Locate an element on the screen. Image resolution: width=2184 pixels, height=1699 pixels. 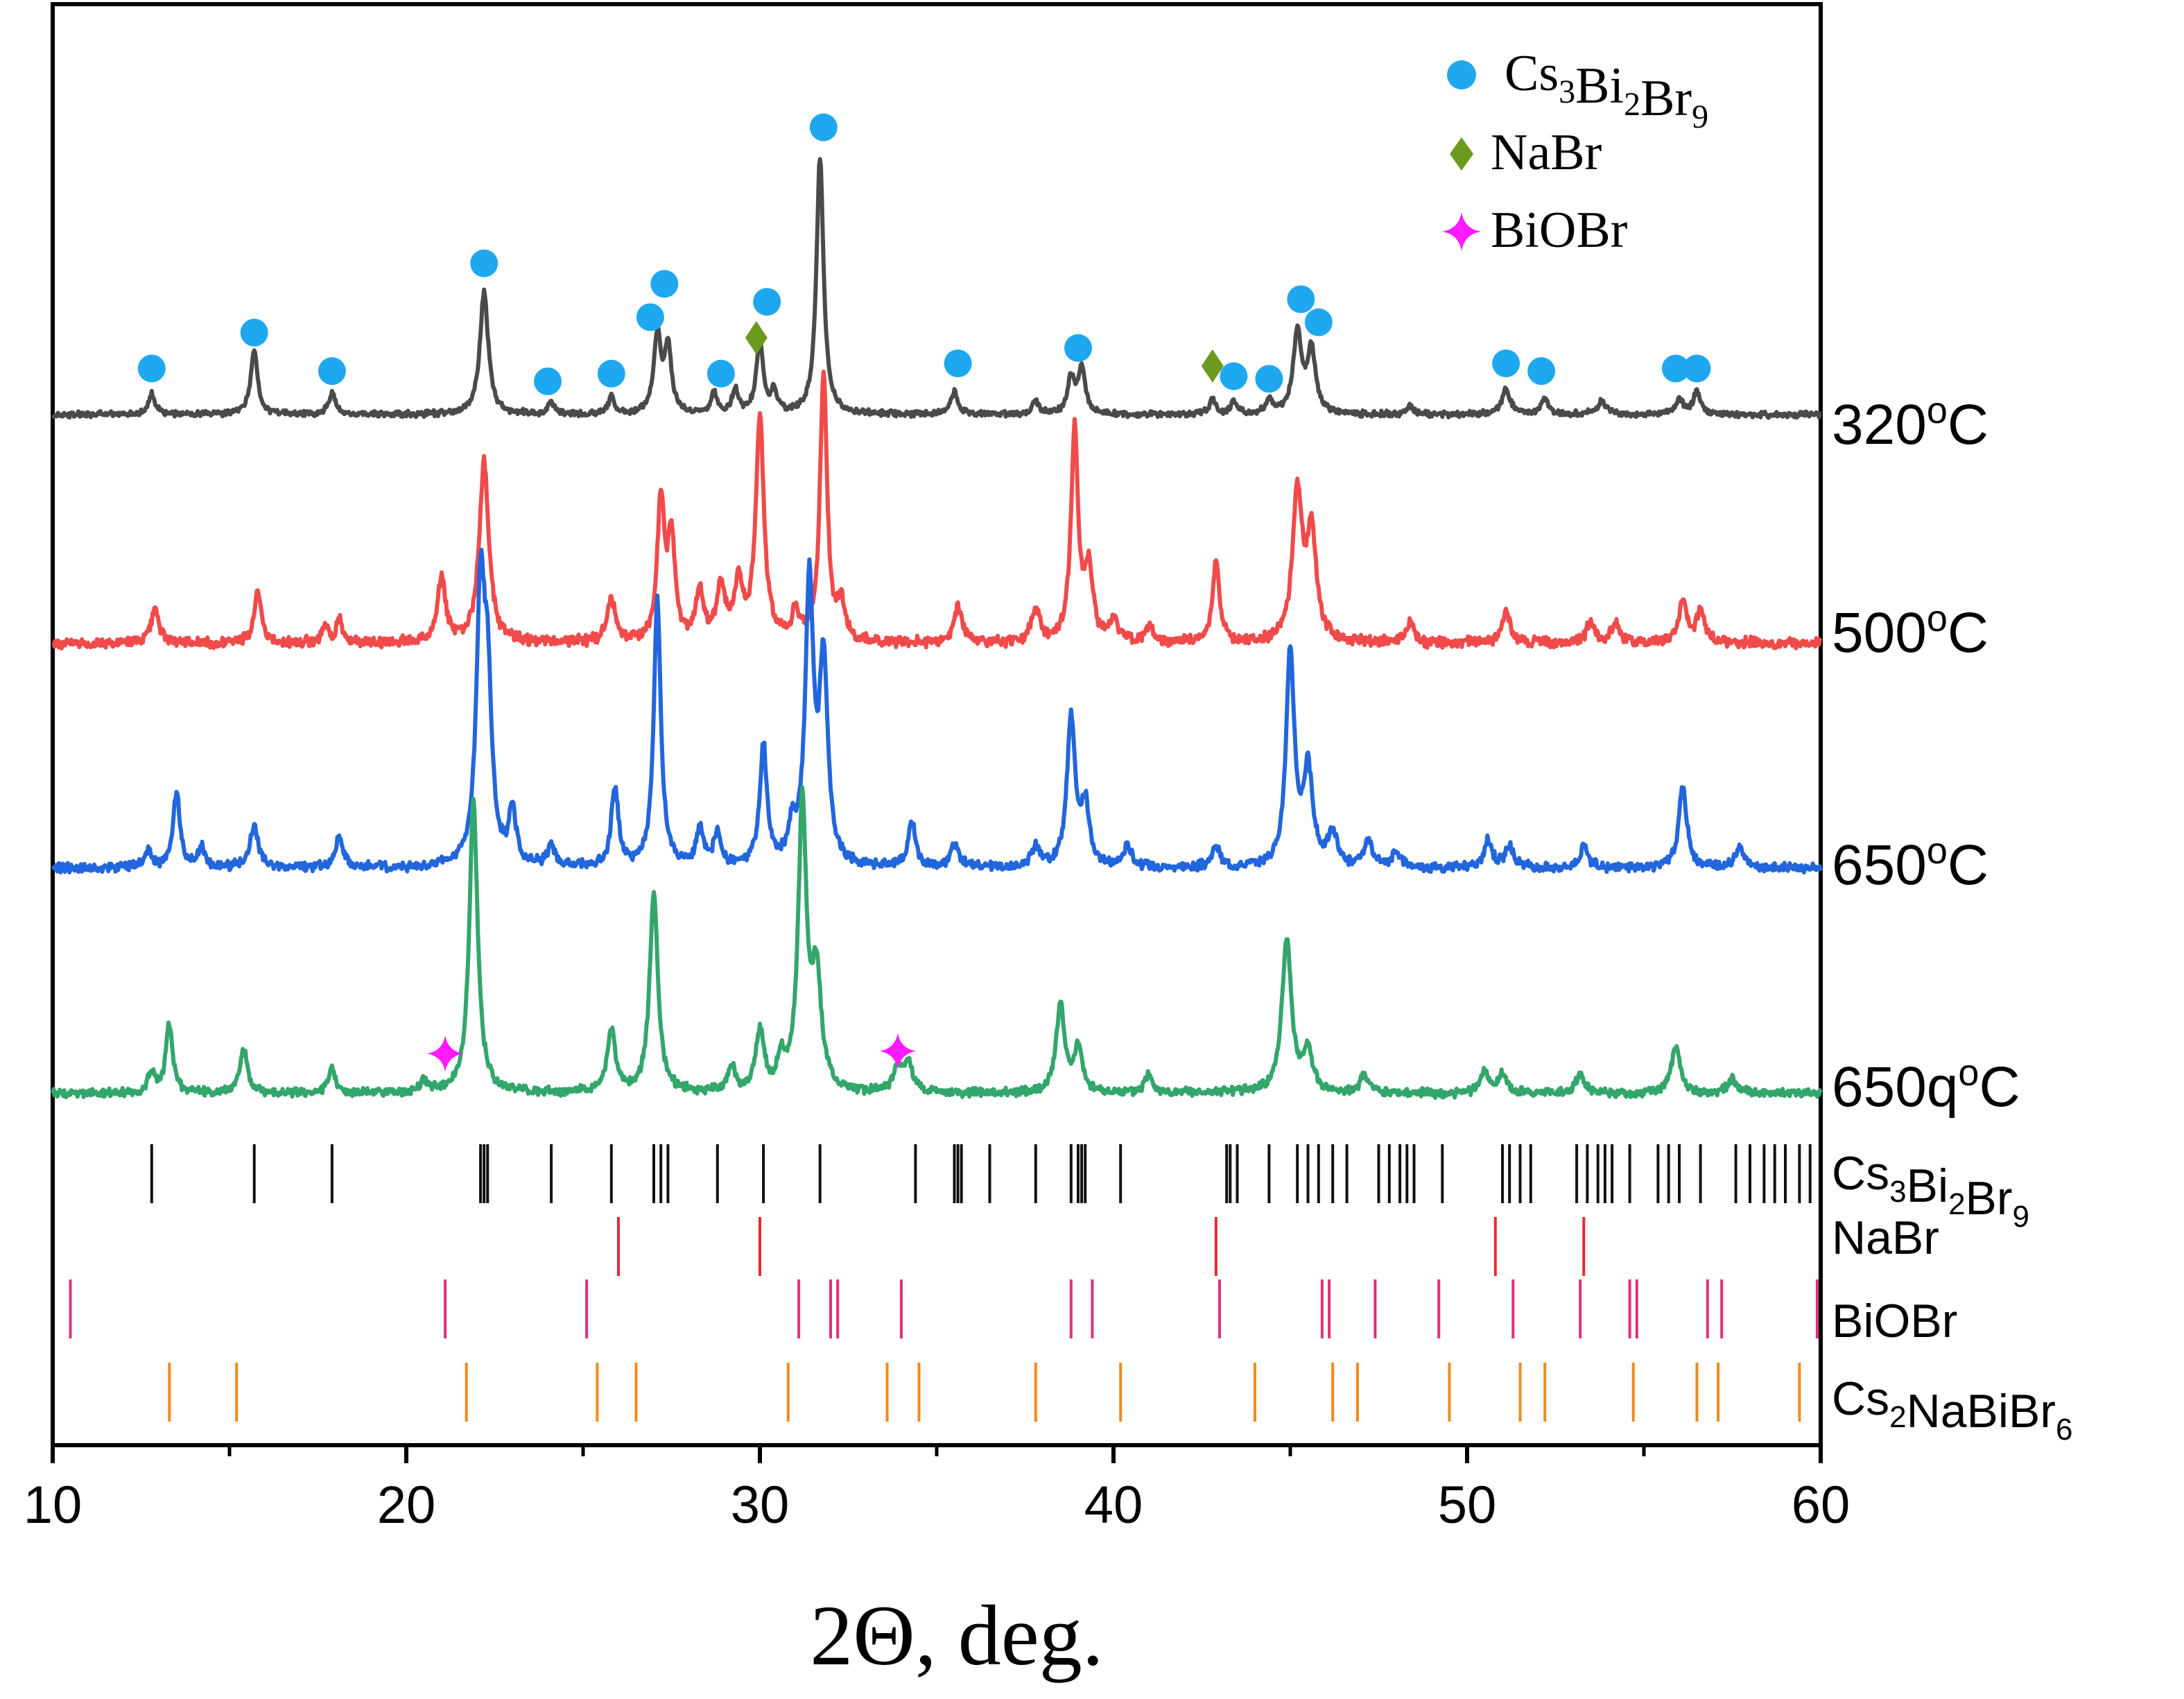
x-tick-label-10: 10 is located at coordinates (53, 1505).